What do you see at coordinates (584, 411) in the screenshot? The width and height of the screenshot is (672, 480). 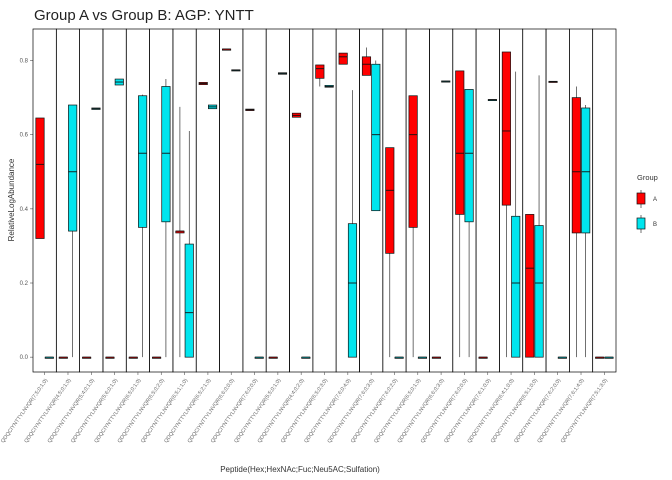 I see `x-tick-label: QDQCIYNTTYLNVQR(7;5;1;3;0)` at bounding box center [584, 411].